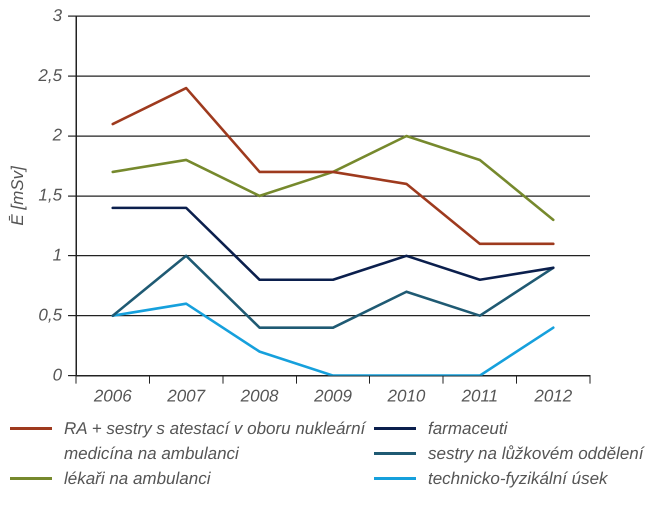 This screenshot has width=665, height=515. What do you see at coordinates (186, 396) in the screenshot?
I see `x-tick-label: 2007` at bounding box center [186, 396].